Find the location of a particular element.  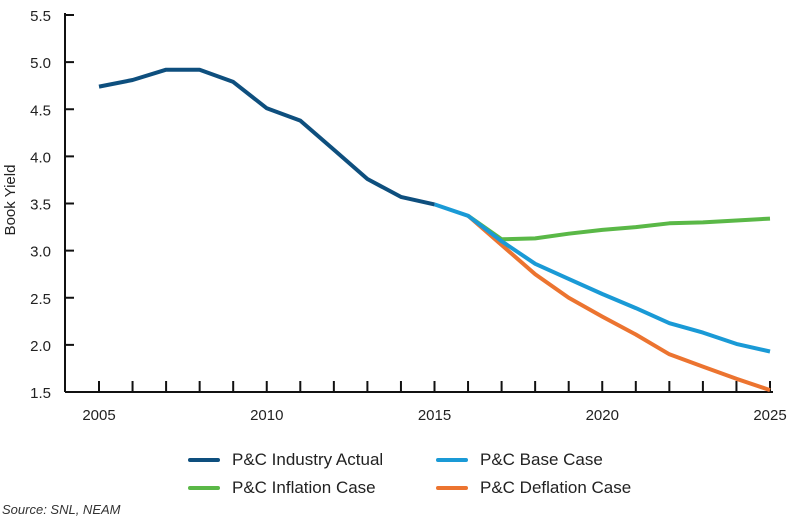

y-tick-label: 4.0 is located at coordinates (40, 157).